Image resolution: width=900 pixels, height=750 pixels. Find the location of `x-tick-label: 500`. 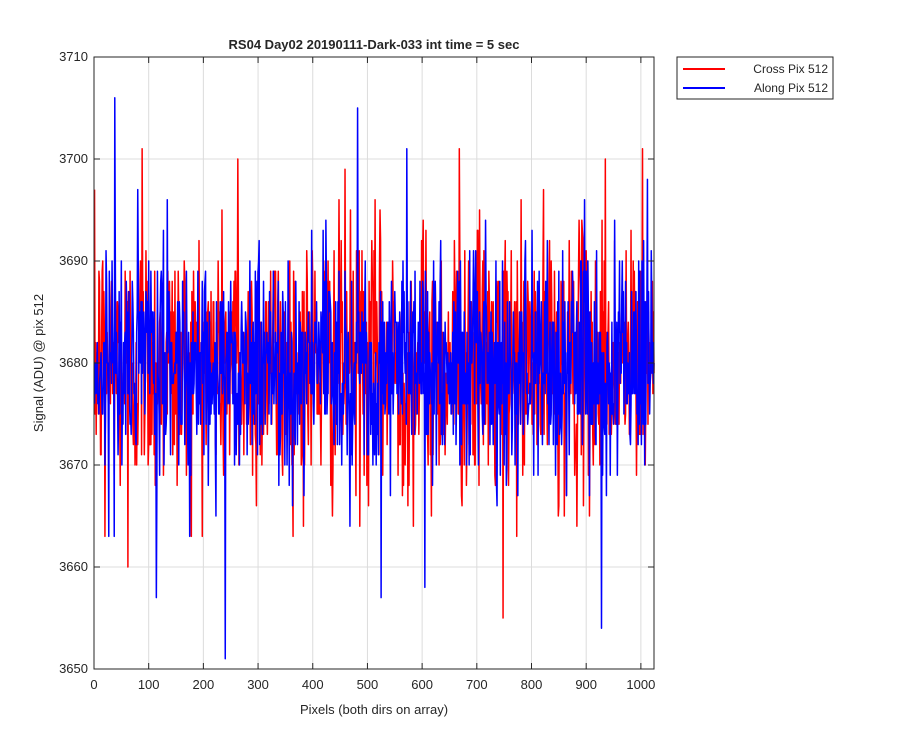

x-tick-label: 500 is located at coordinates (368, 684).